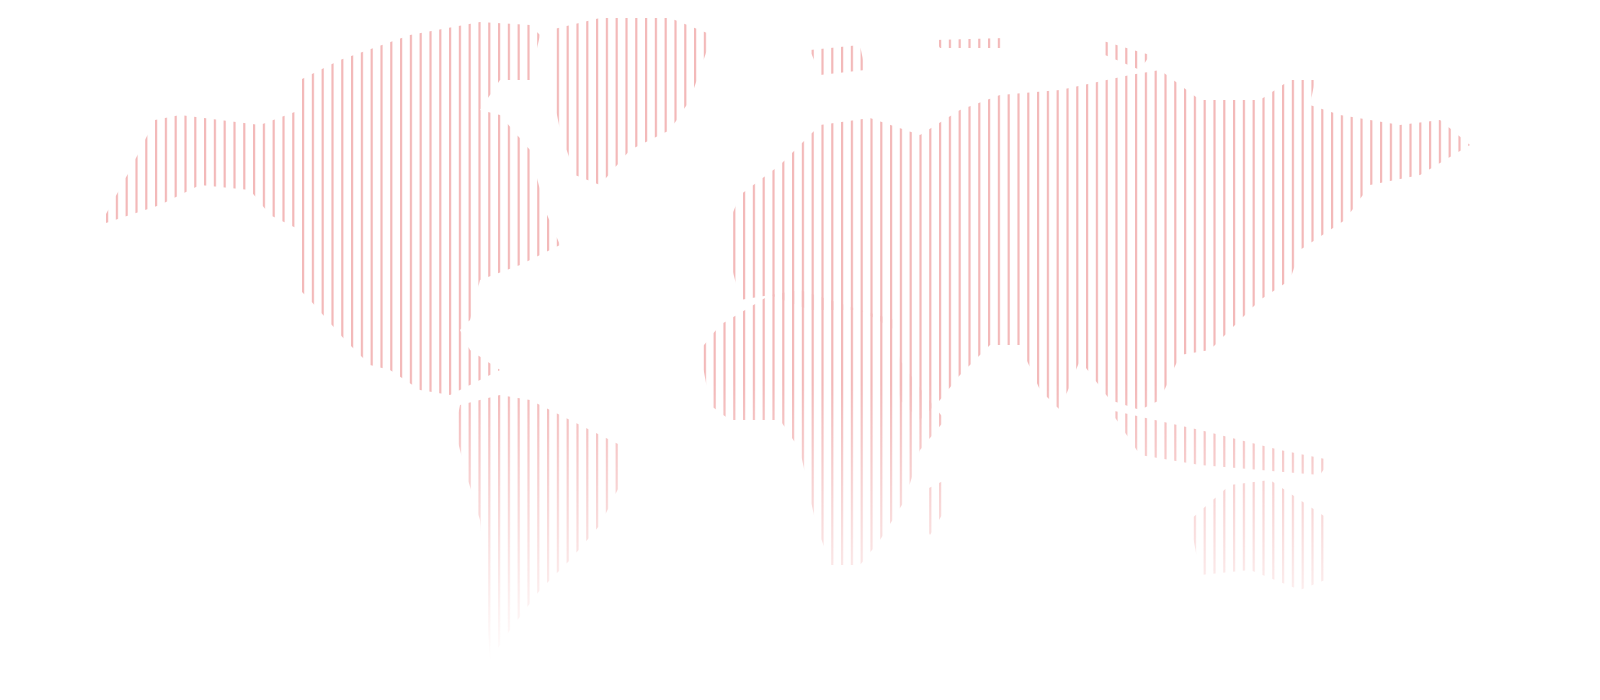 The height and width of the screenshot is (700, 1600). I want to click on southeast-asia-islands, so click(1220, 442).